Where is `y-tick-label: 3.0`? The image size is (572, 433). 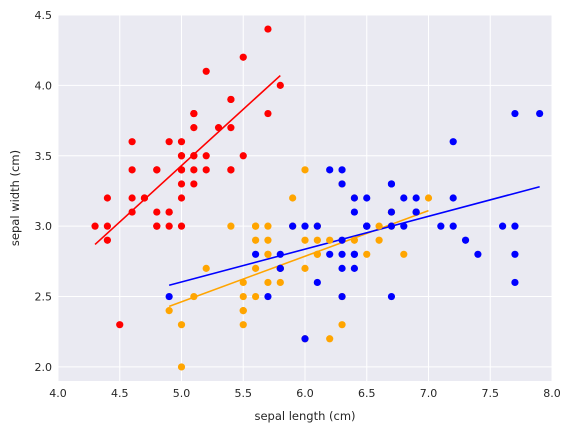
y-tick-label: 3.0 is located at coordinates (44, 226).